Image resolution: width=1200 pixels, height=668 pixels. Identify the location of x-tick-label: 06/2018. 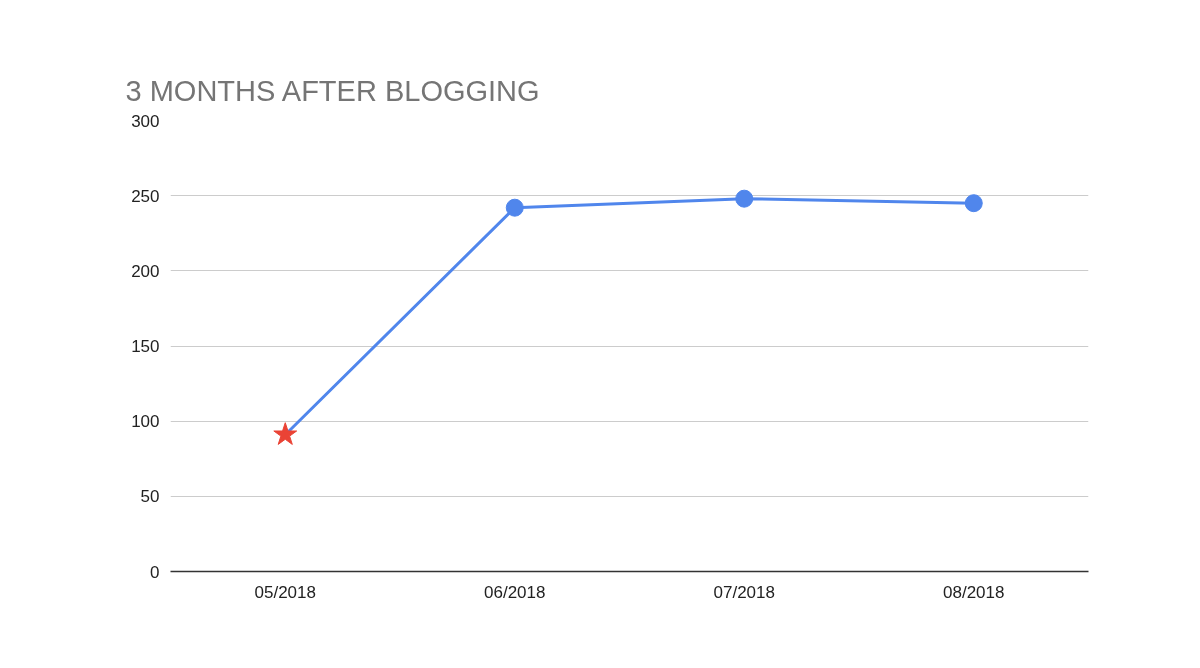
(515, 592).